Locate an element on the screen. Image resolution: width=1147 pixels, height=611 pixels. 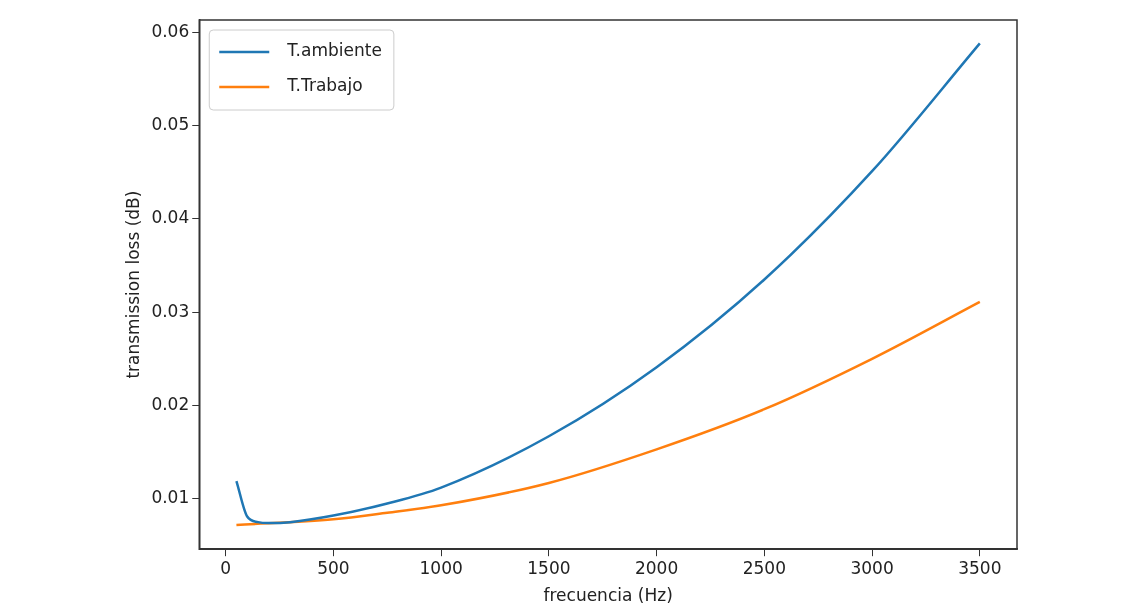
x-axis-title: frecuencia (Hz) is located at coordinates (608, 595).